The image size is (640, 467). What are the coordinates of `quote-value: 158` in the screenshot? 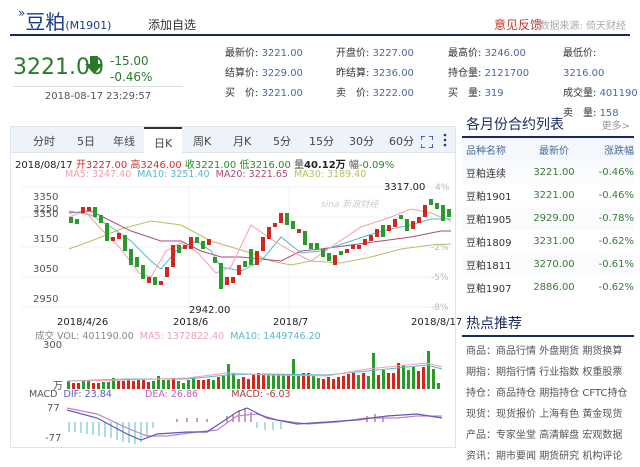 It's located at (609, 113).